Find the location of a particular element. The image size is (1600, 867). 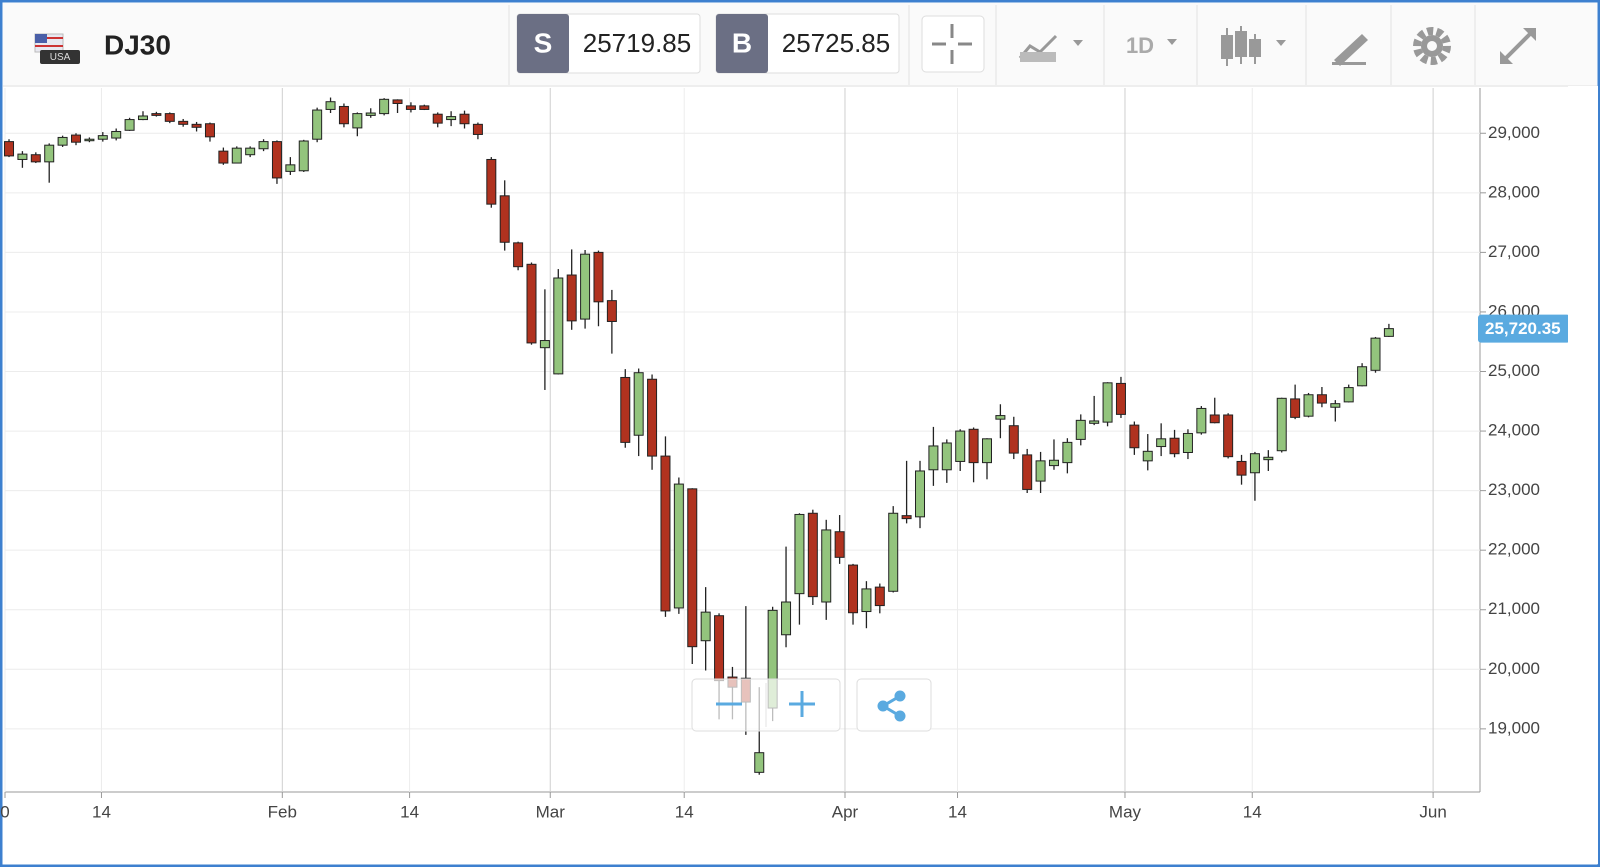

sell-price: 25719.85 is located at coordinates (637, 43).